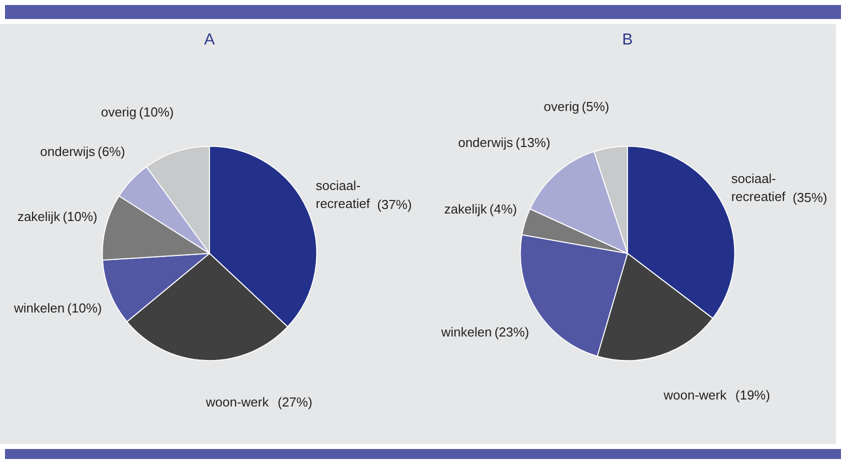  Describe the element at coordinates (752, 394) in the screenshot. I see `data-label: (19%)` at that location.